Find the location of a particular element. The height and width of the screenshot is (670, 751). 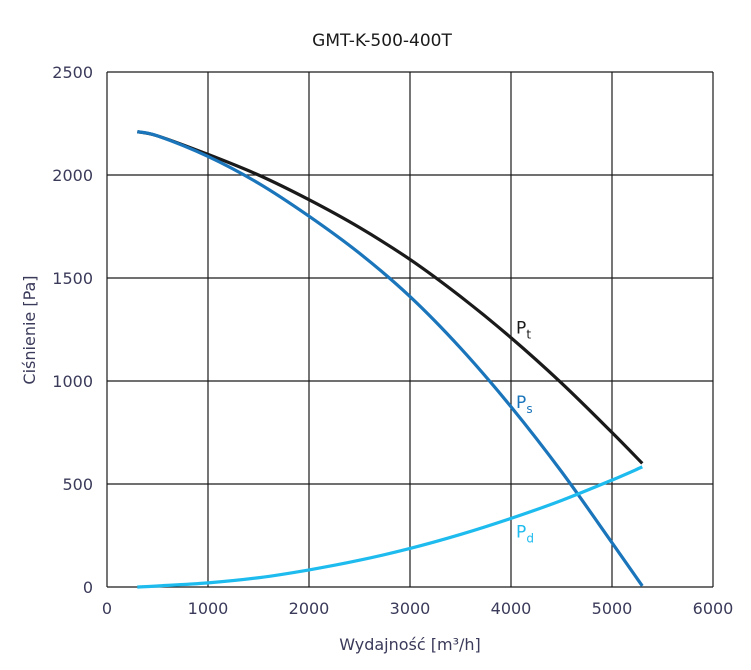

series-label-sub: d is located at coordinates (530, 539).